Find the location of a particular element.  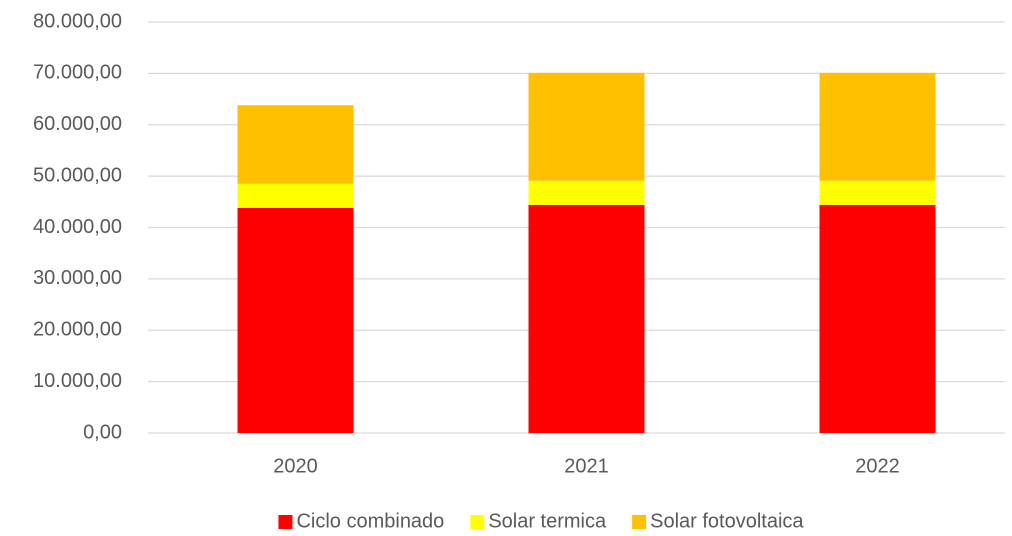

y-tick-label: 40.000,00 is located at coordinates (77, 227).